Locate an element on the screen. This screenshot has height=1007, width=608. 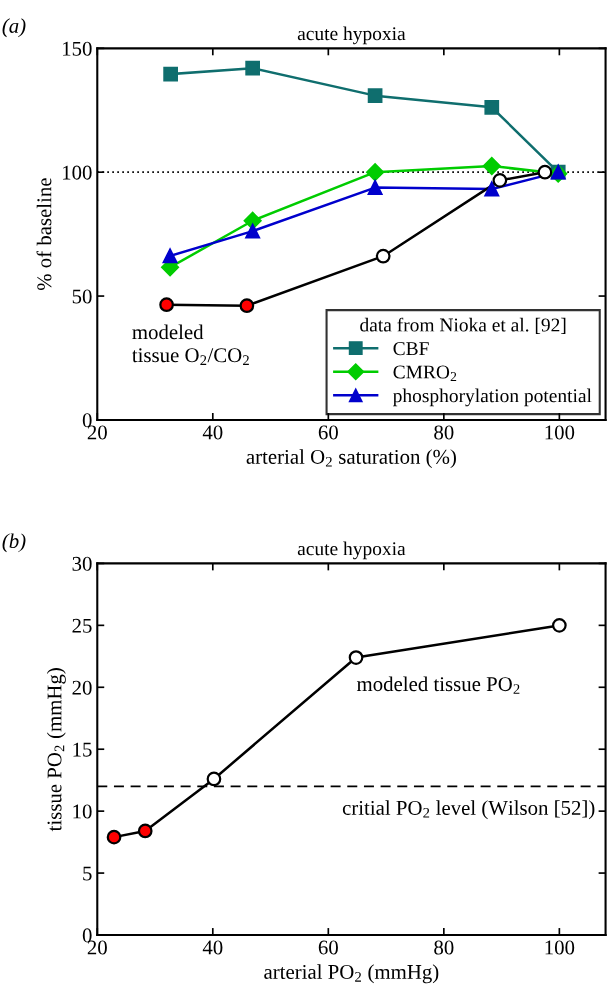
legend-label: CBF is located at coordinates (411, 349).